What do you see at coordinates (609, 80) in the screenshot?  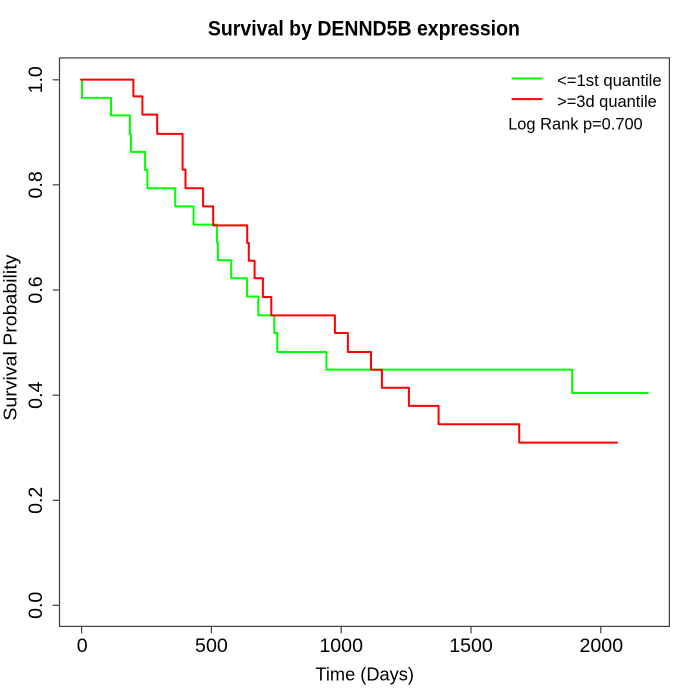 I see `svg-text: <=1st quantile` at bounding box center [609, 80].